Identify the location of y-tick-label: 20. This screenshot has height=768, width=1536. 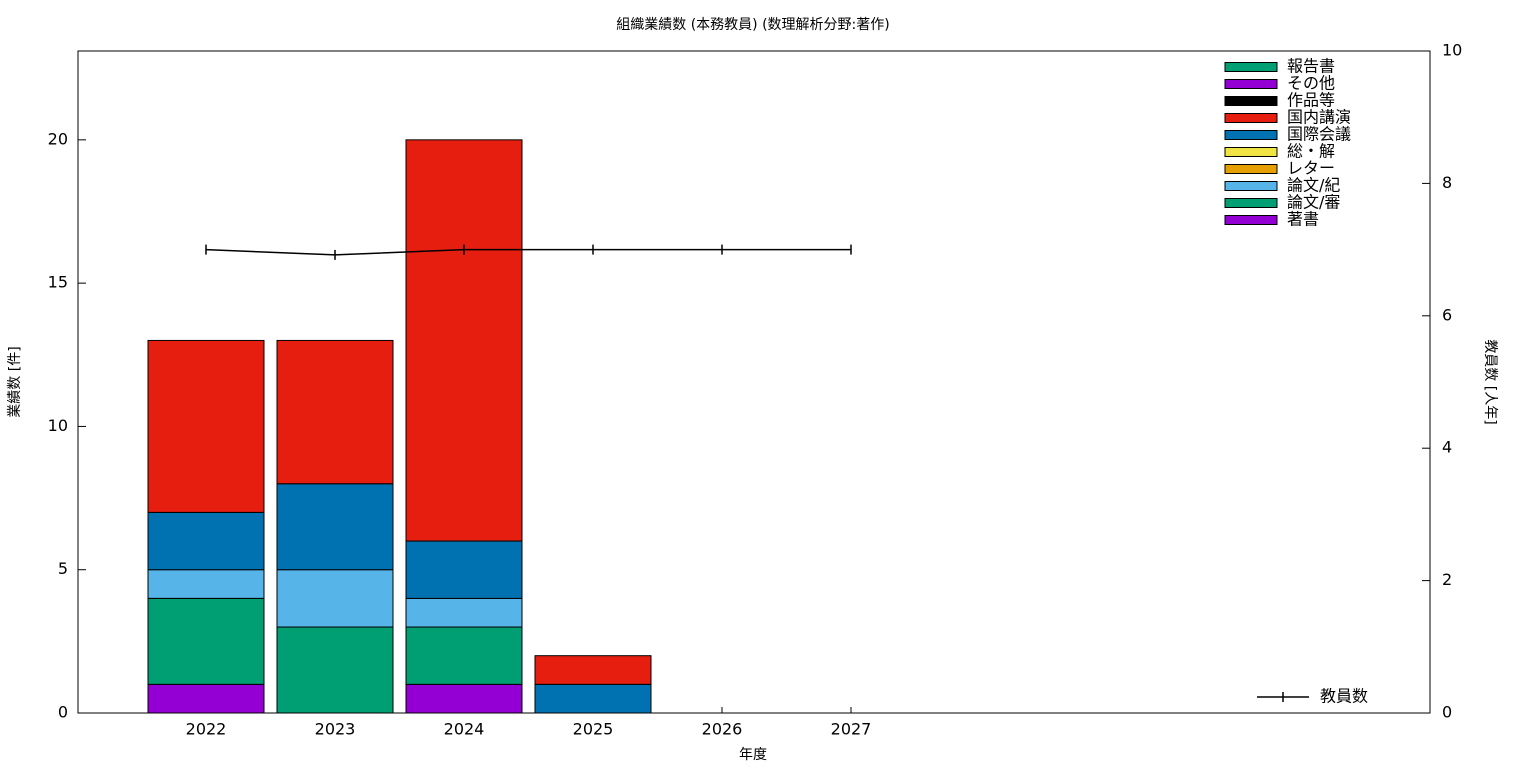
(58, 138).